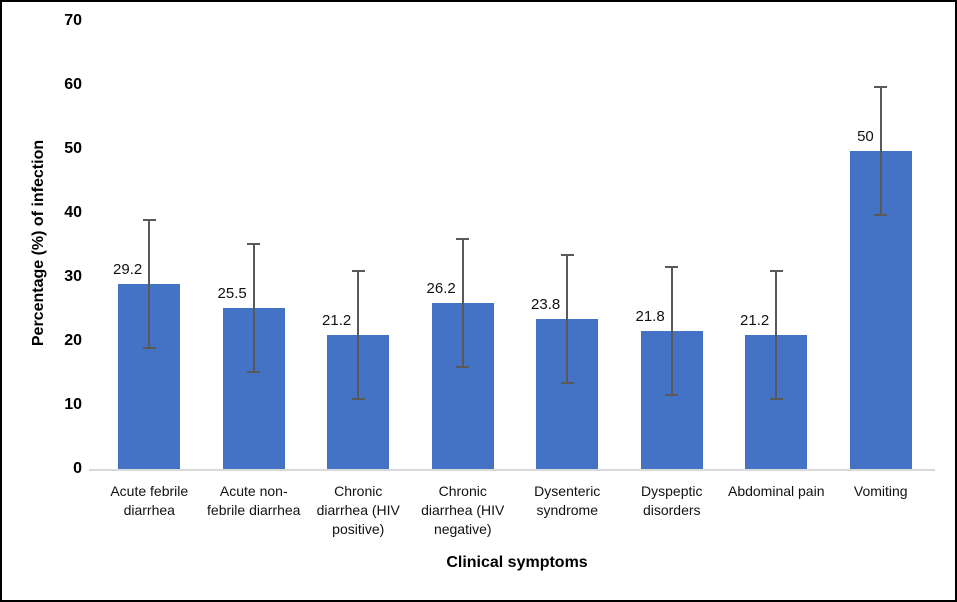 This screenshot has width=957, height=602. What do you see at coordinates (73, 276) in the screenshot?
I see `y-tick-label: 30` at bounding box center [73, 276].